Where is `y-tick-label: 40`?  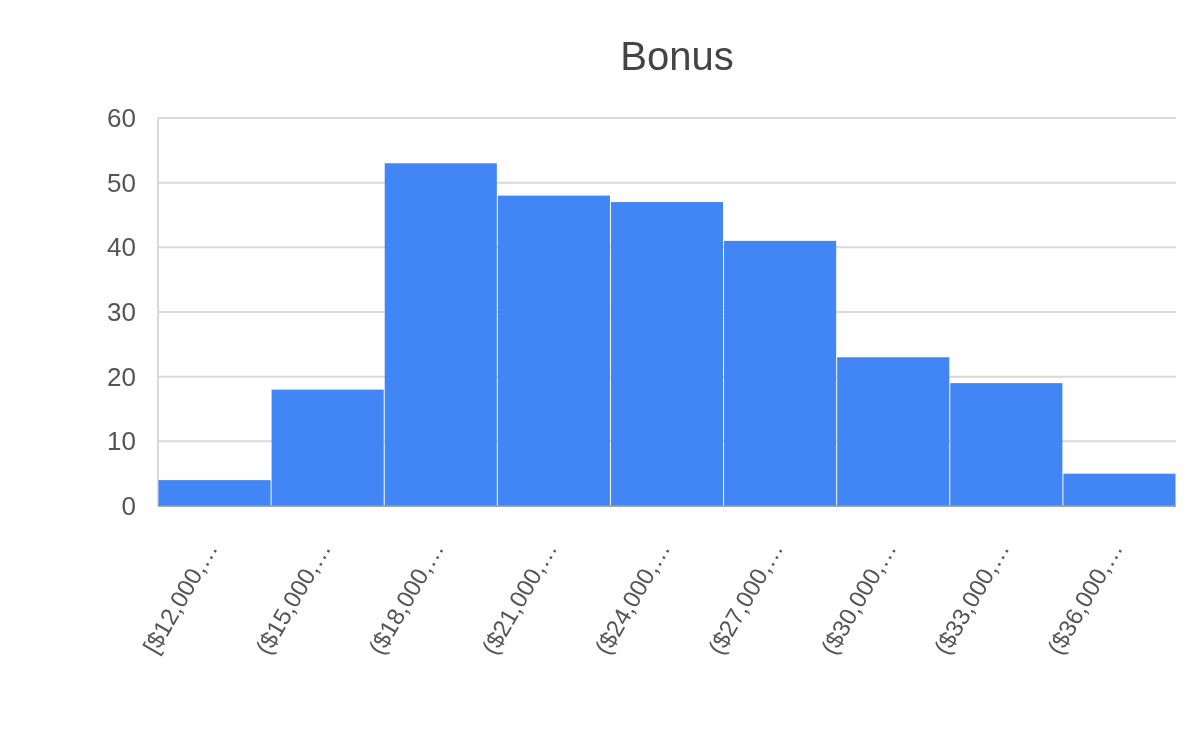
y-tick-label: 40 is located at coordinates (121, 247).